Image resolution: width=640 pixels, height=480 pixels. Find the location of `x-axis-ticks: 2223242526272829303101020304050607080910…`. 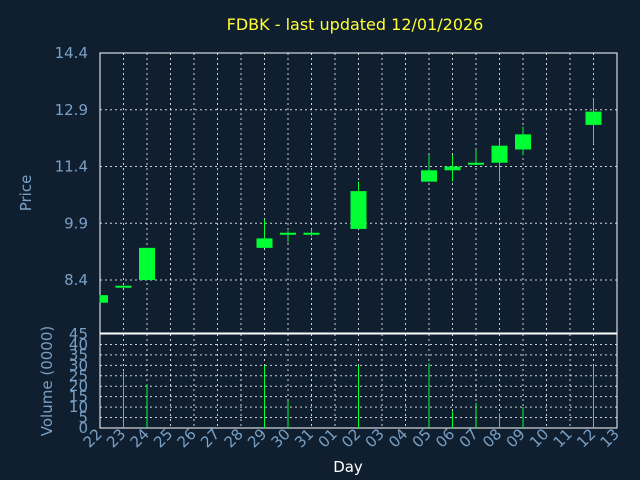

x-axis-ticks: 2223242526272829303101020304050607080910… is located at coordinates (351, 438).